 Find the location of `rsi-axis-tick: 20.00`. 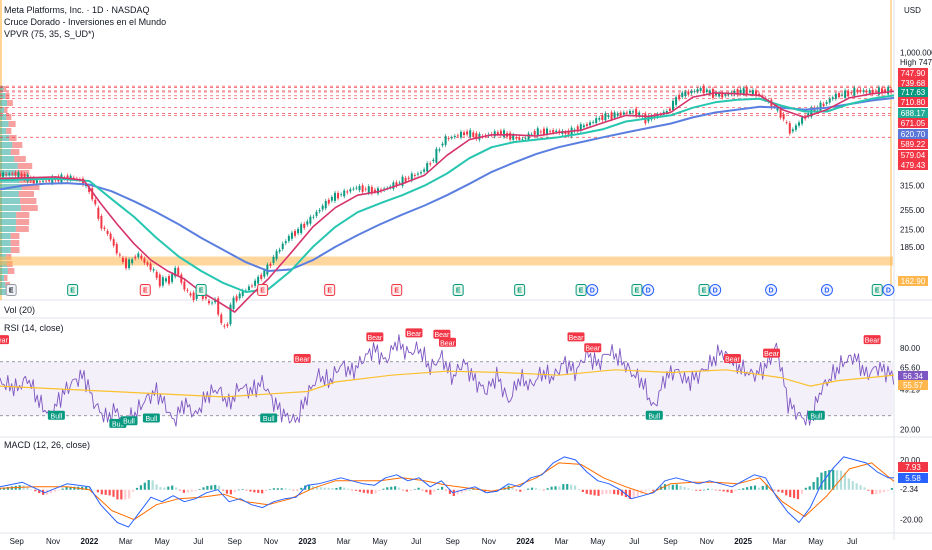

rsi-axis-tick: 20.00 is located at coordinates (910, 429).